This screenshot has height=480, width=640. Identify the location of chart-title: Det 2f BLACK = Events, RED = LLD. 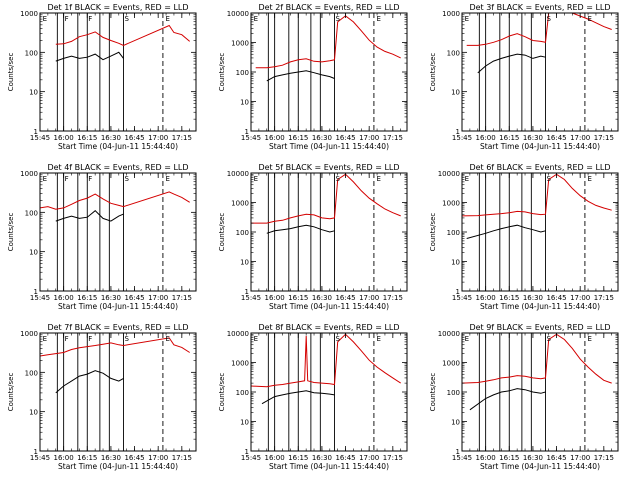
(328, 7).